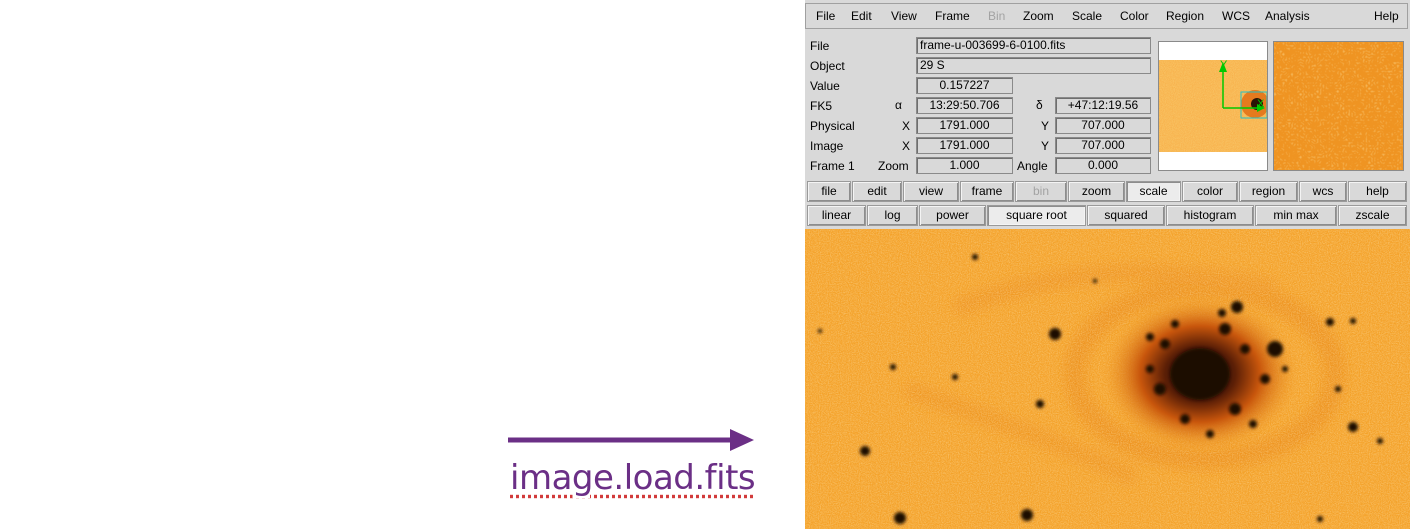 The width and height of the screenshot is (1410, 529). I want to click on image-x-label: X, so click(906, 146).